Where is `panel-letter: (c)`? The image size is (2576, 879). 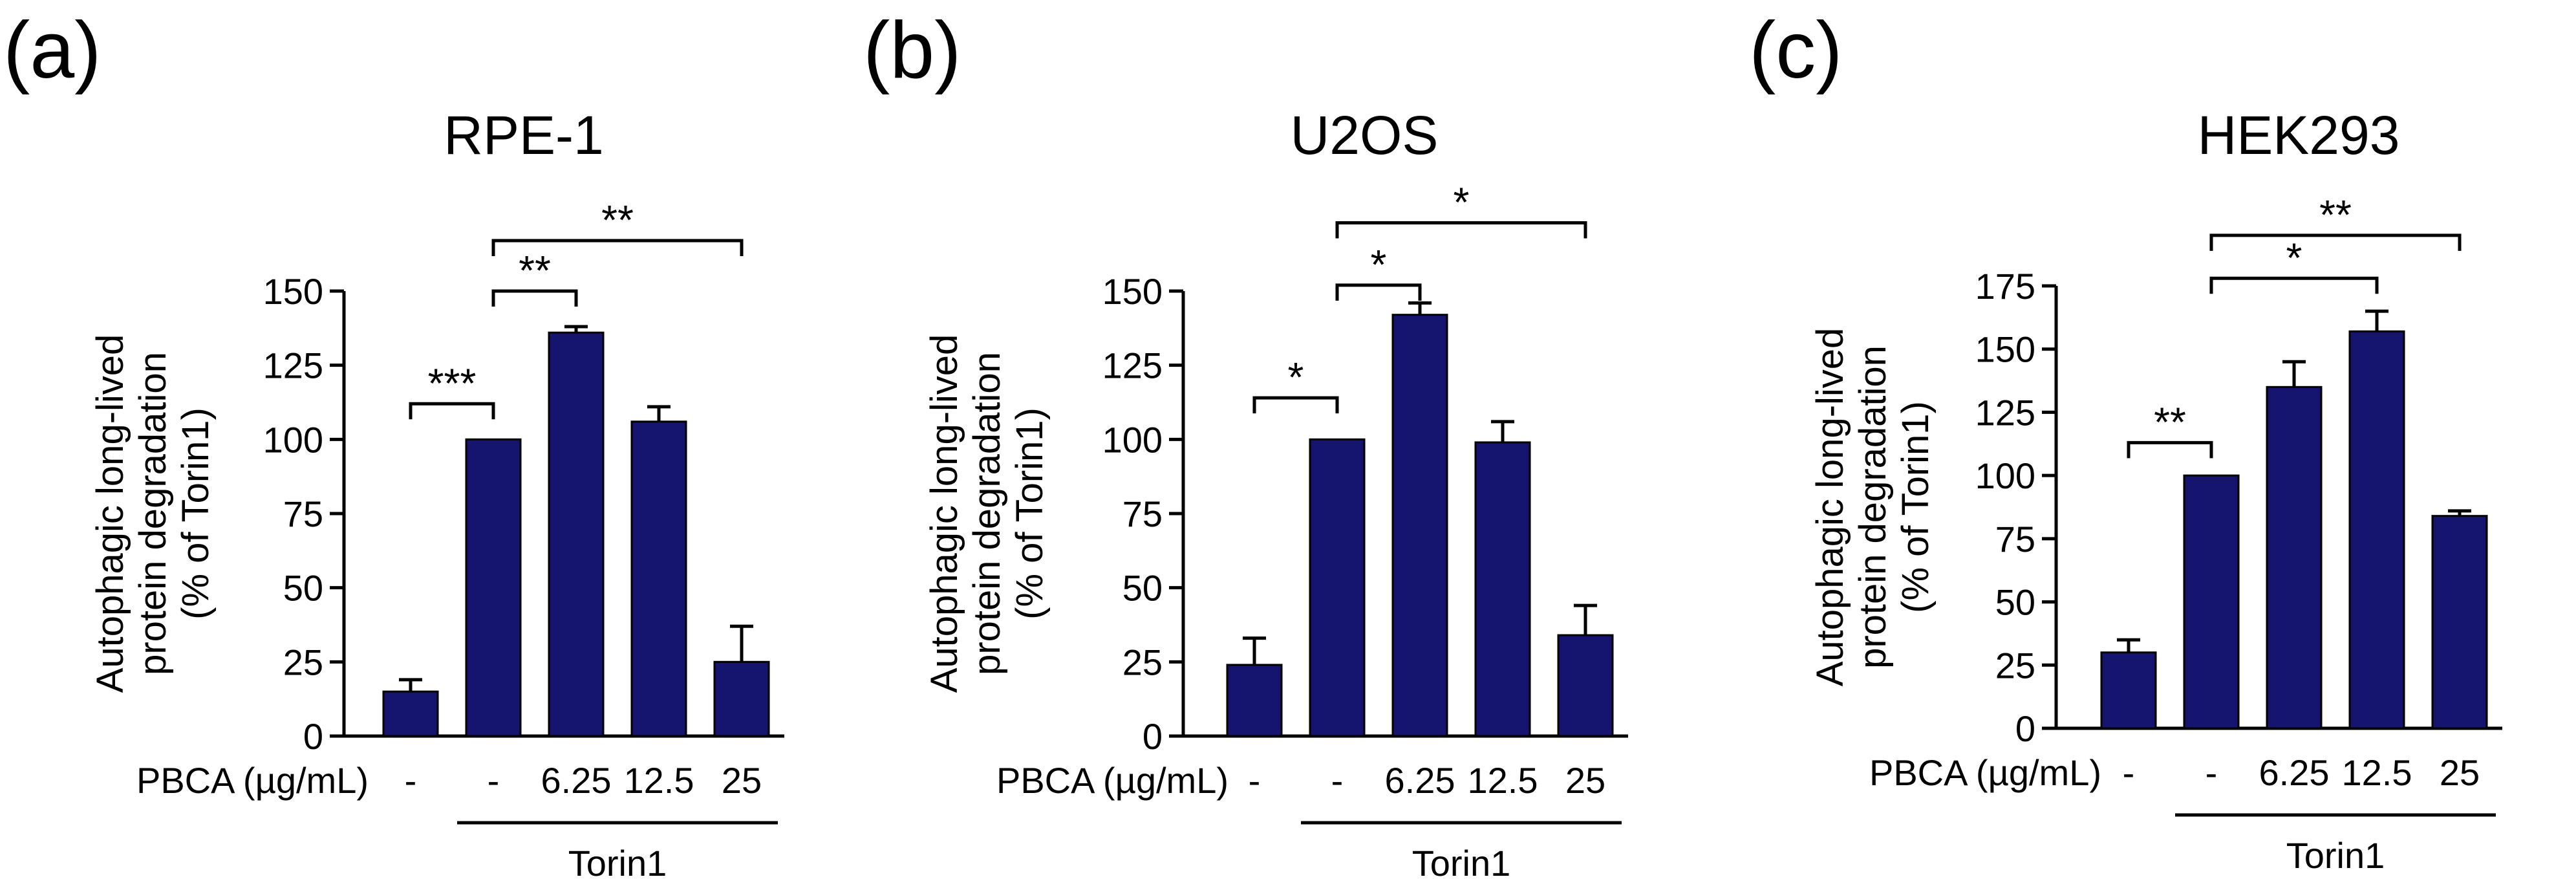 panel-letter: (c) is located at coordinates (1796, 50).